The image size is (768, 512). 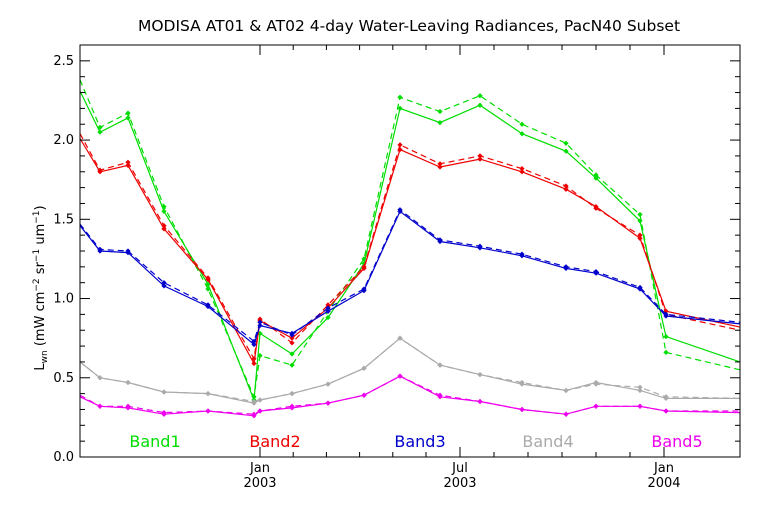 What do you see at coordinates (459, 468) in the screenshot?
I see `x-tick-month: Jul` at bounding box center [459, 468].